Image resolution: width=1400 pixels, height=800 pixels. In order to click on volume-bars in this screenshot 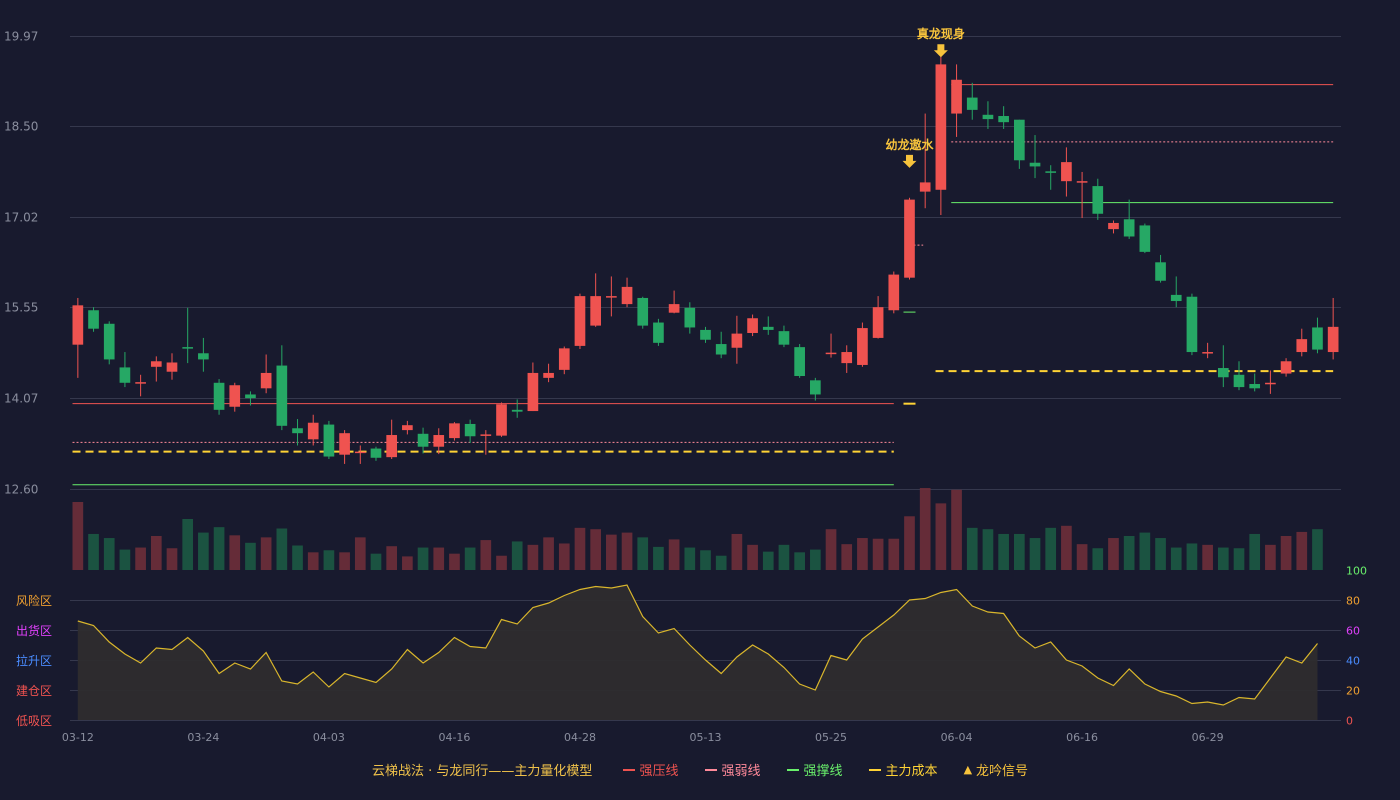, I will do `click(697, 529)`.